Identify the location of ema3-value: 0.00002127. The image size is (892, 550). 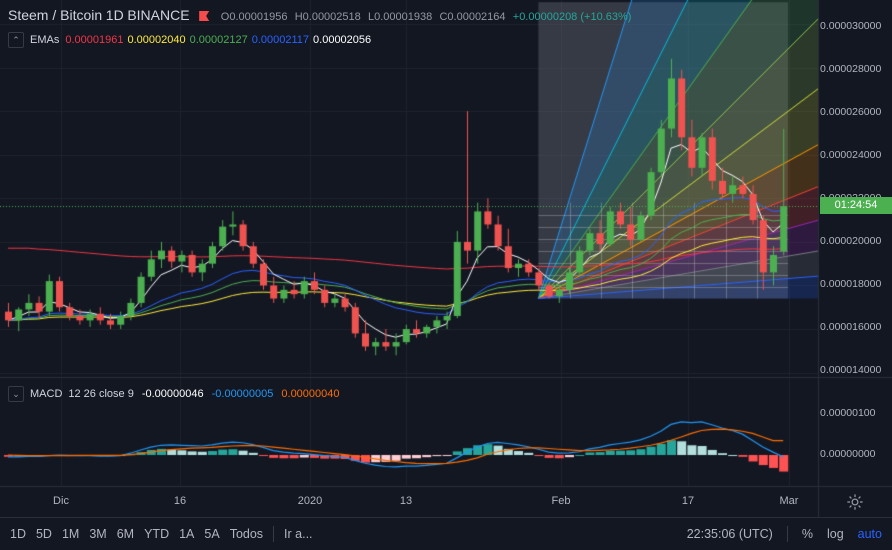
(218, 40).